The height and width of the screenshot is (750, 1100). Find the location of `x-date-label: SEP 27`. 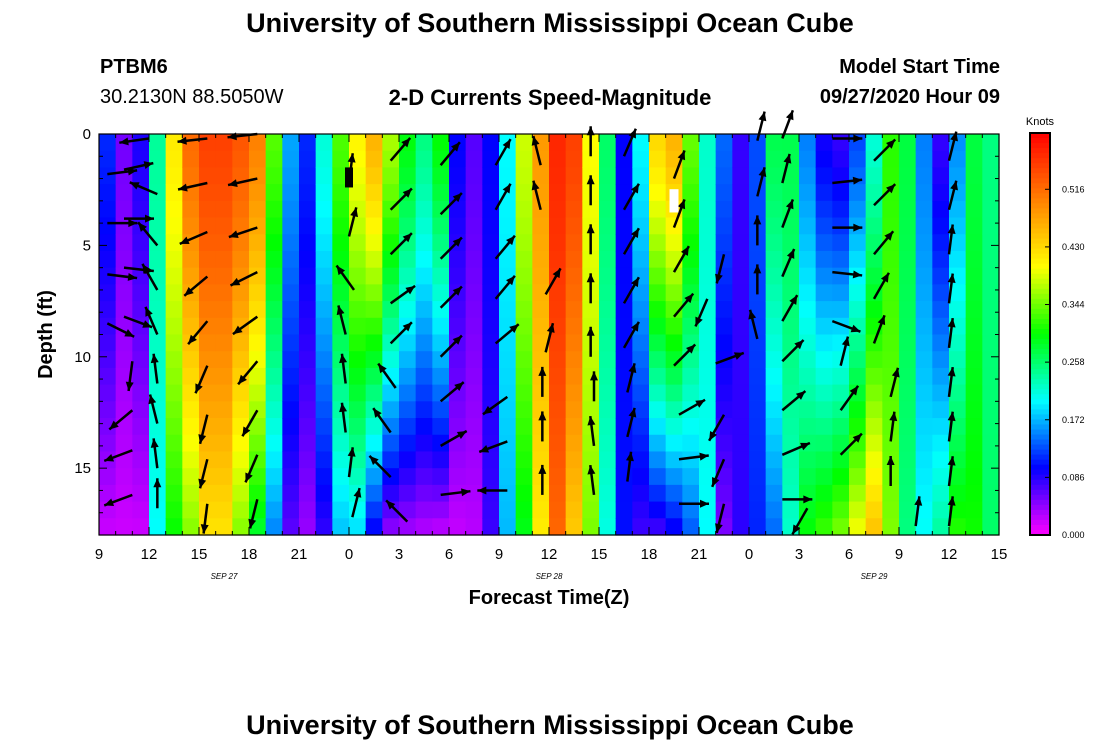

x-date-label: SEP 27 is located at coordinates (224, 576).